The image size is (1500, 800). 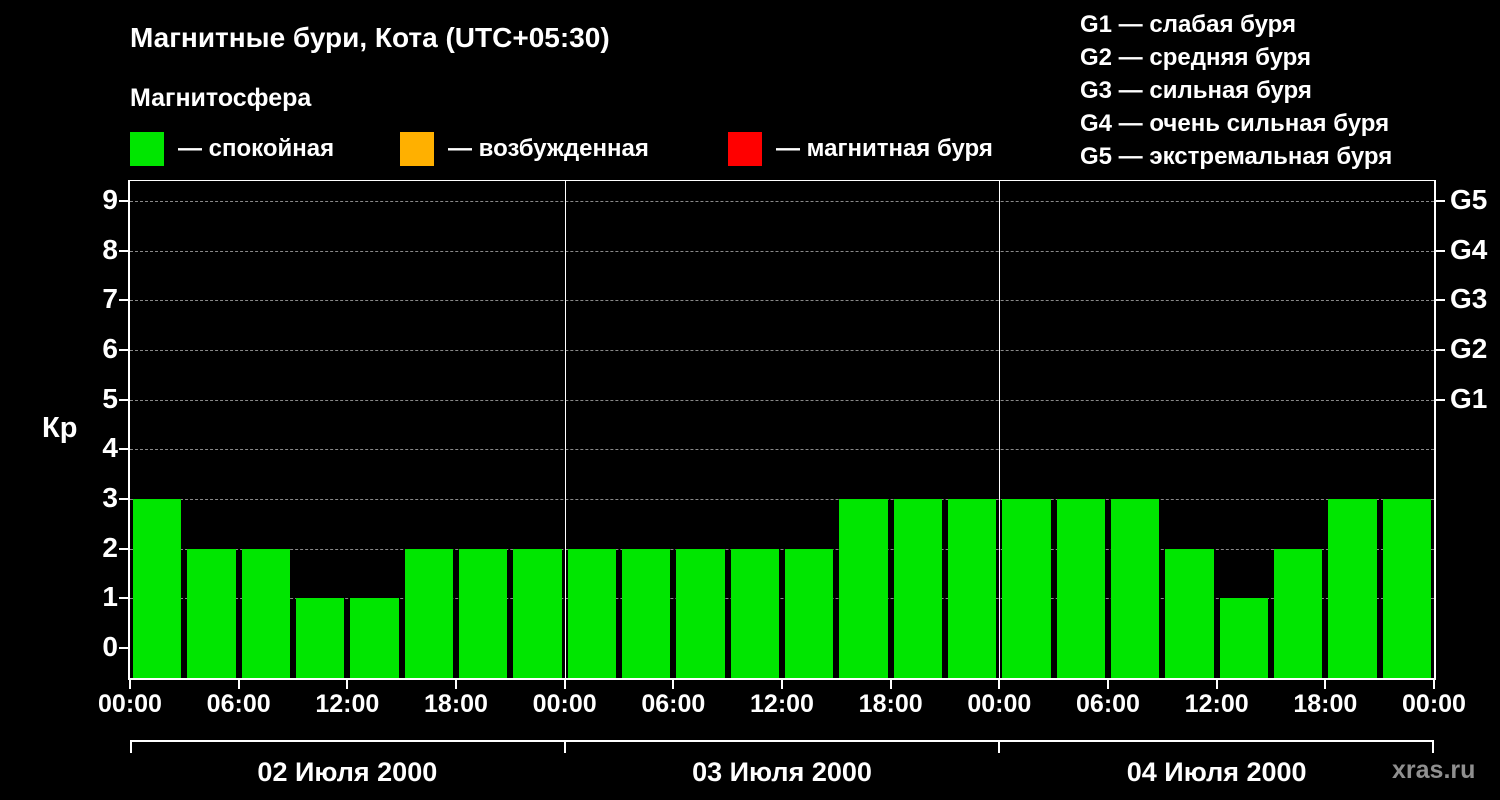 I want to click on date-label: 04 Июля 2000, so click(x=1216, y=772).